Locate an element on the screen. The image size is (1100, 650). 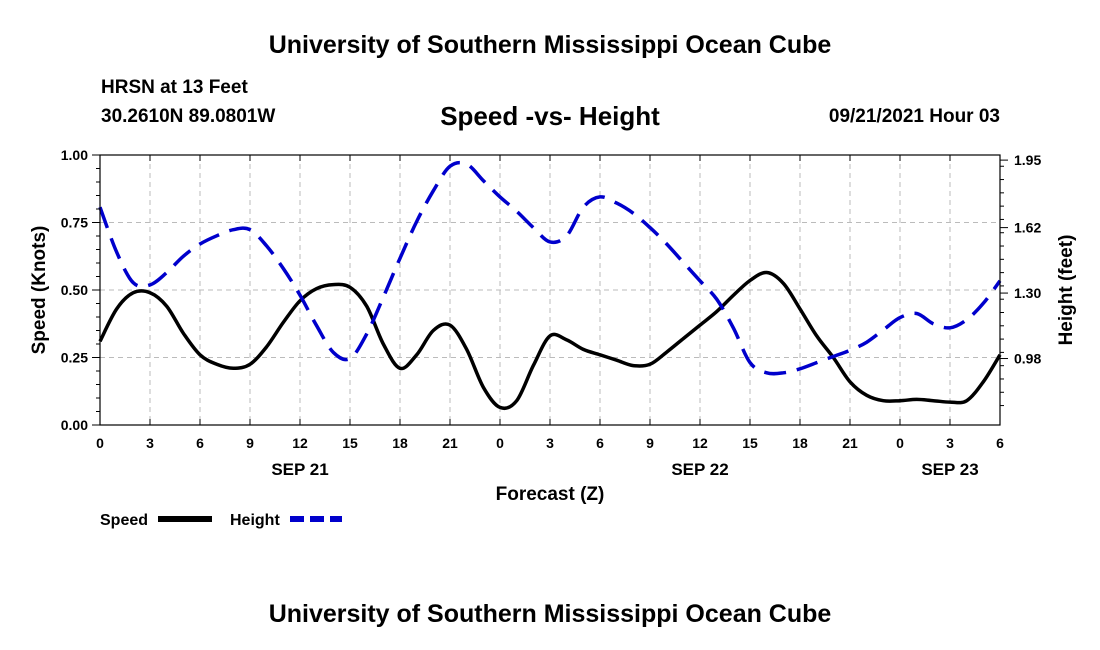
y2-tick-label: 0.98 is located at coordinates (1027, 359).